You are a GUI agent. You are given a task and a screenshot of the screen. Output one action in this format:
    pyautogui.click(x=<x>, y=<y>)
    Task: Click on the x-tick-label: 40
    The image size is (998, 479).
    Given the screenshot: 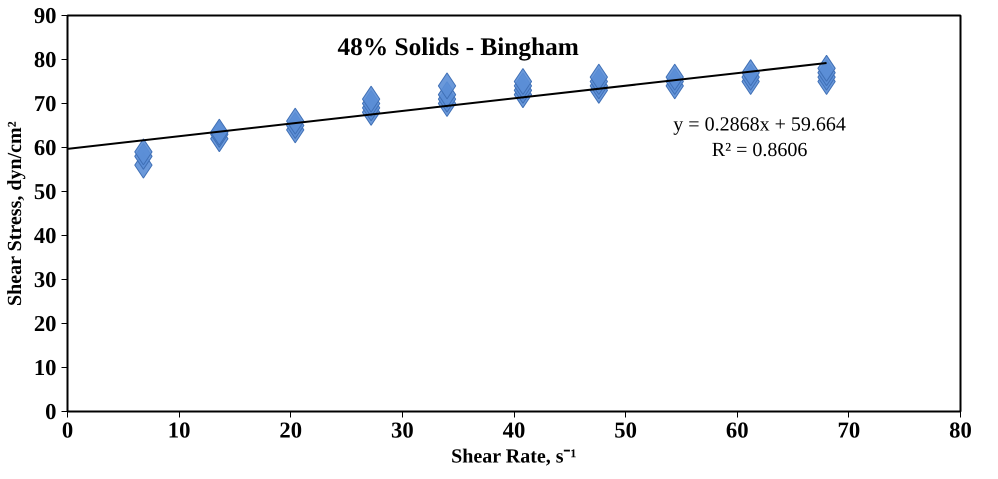 What is the action you would take?
    pyautogui.click(x=514, y=430)
    